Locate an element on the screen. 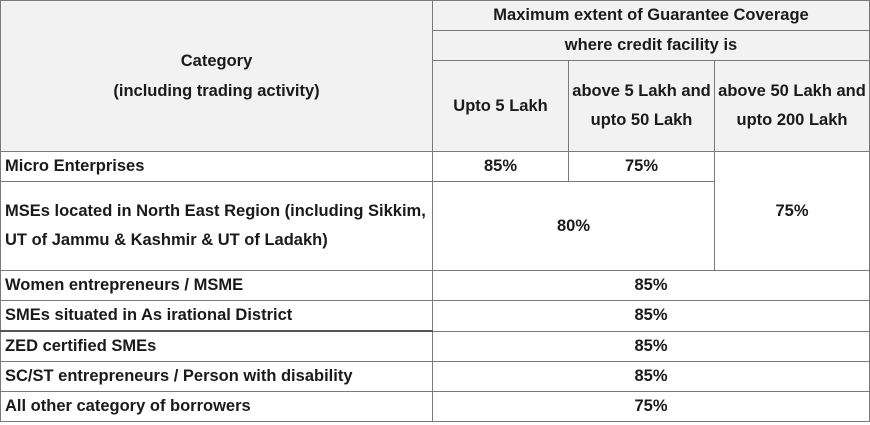 The height and width of the screenshot is (425, 870). row-category-label: Micro Enterprises is located at coordinates (216, 166).